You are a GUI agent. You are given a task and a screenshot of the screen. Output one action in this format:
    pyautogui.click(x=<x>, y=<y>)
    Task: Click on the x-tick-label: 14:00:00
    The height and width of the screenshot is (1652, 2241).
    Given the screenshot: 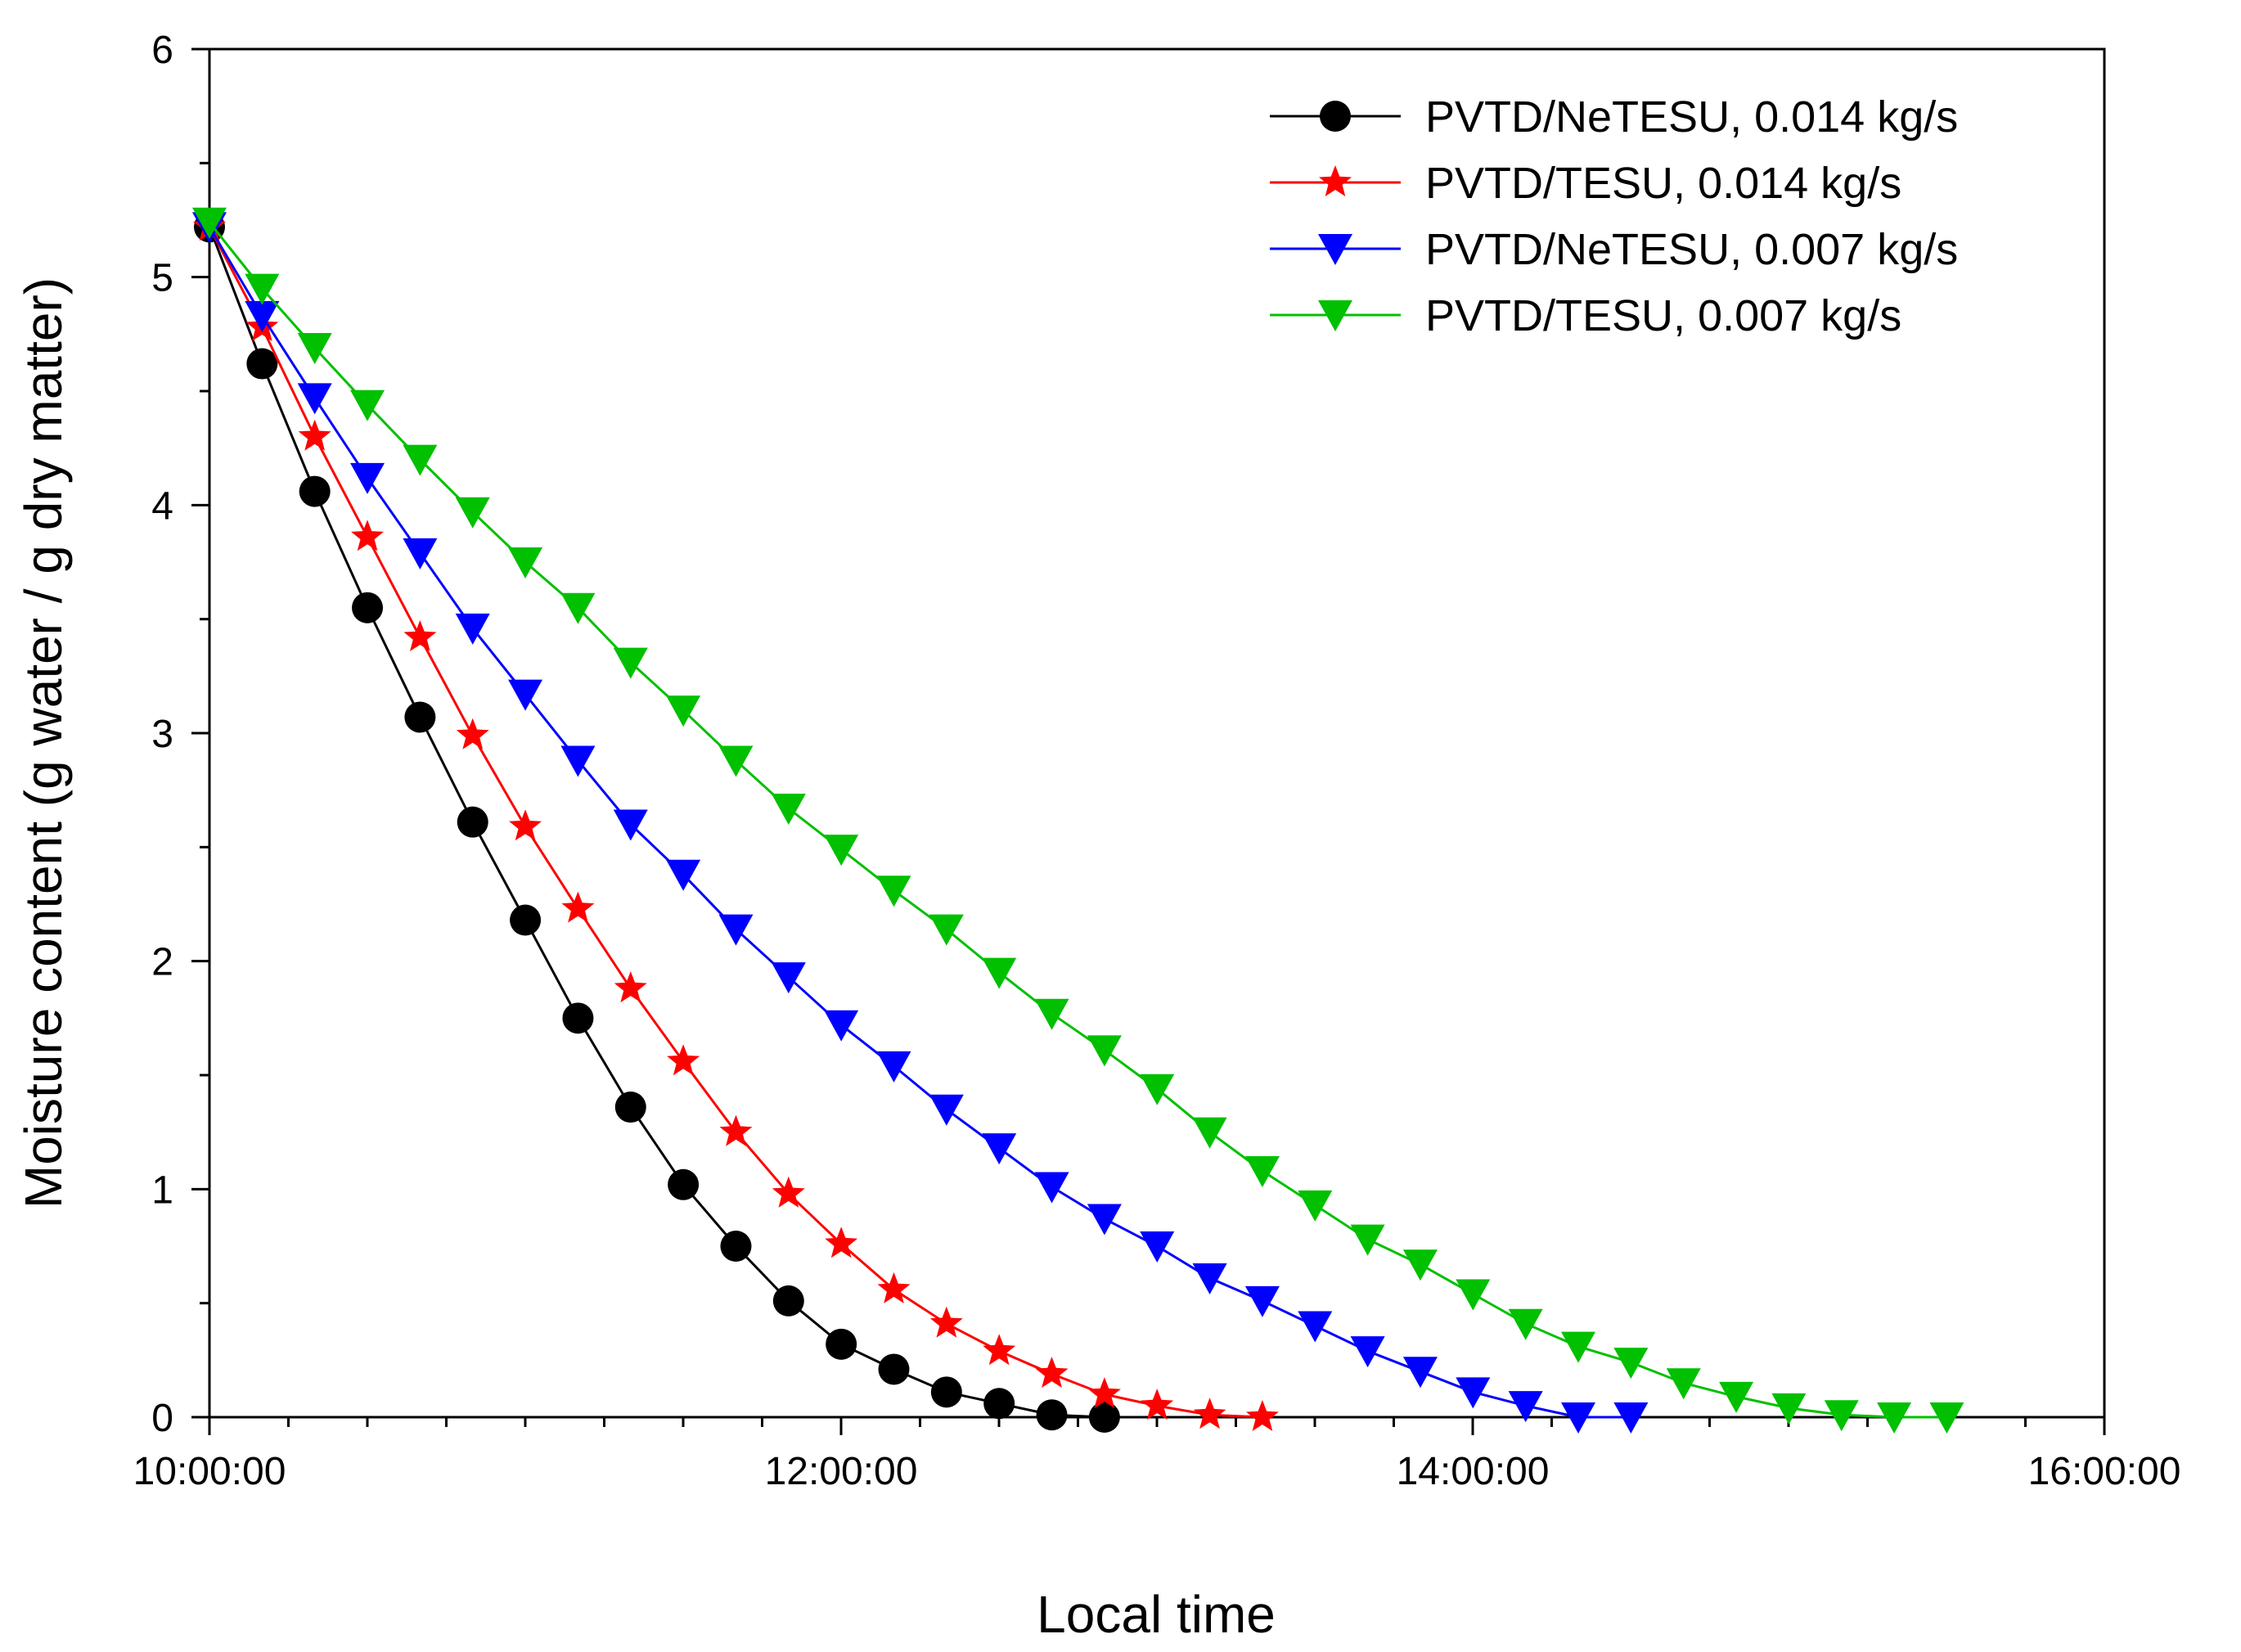 What is the action you would take?
    pyautogui.click(x=1474, y=1471)
    